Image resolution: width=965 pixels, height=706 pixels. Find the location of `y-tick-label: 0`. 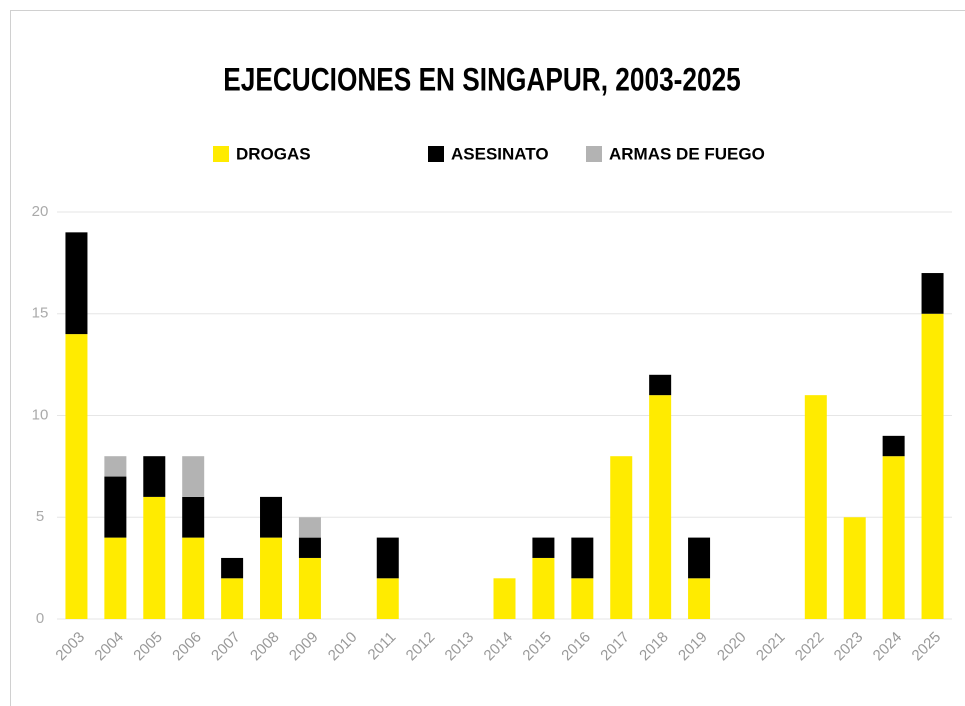

y-tick-label: 0 is located at coordinates (40, 618).